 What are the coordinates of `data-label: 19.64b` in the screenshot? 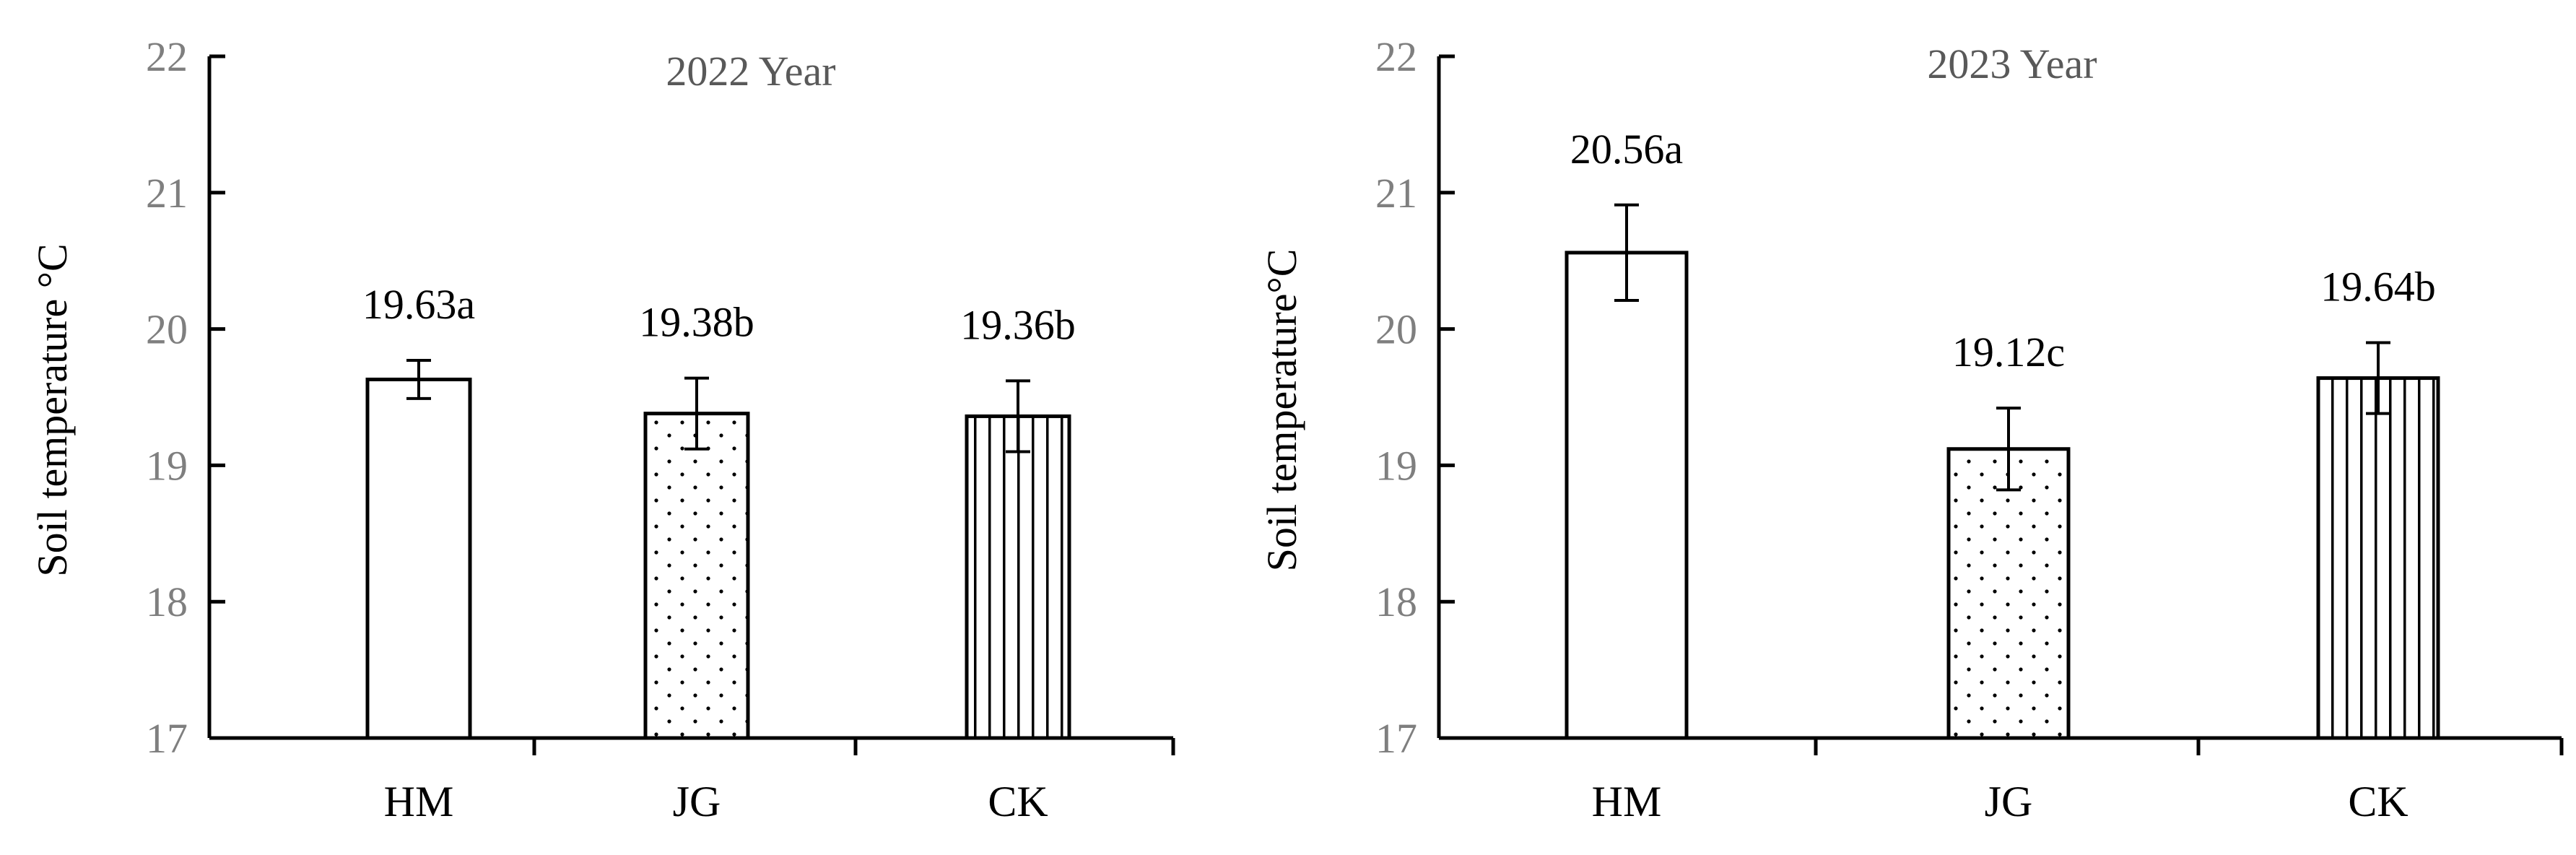 It's located at (2378, 286).